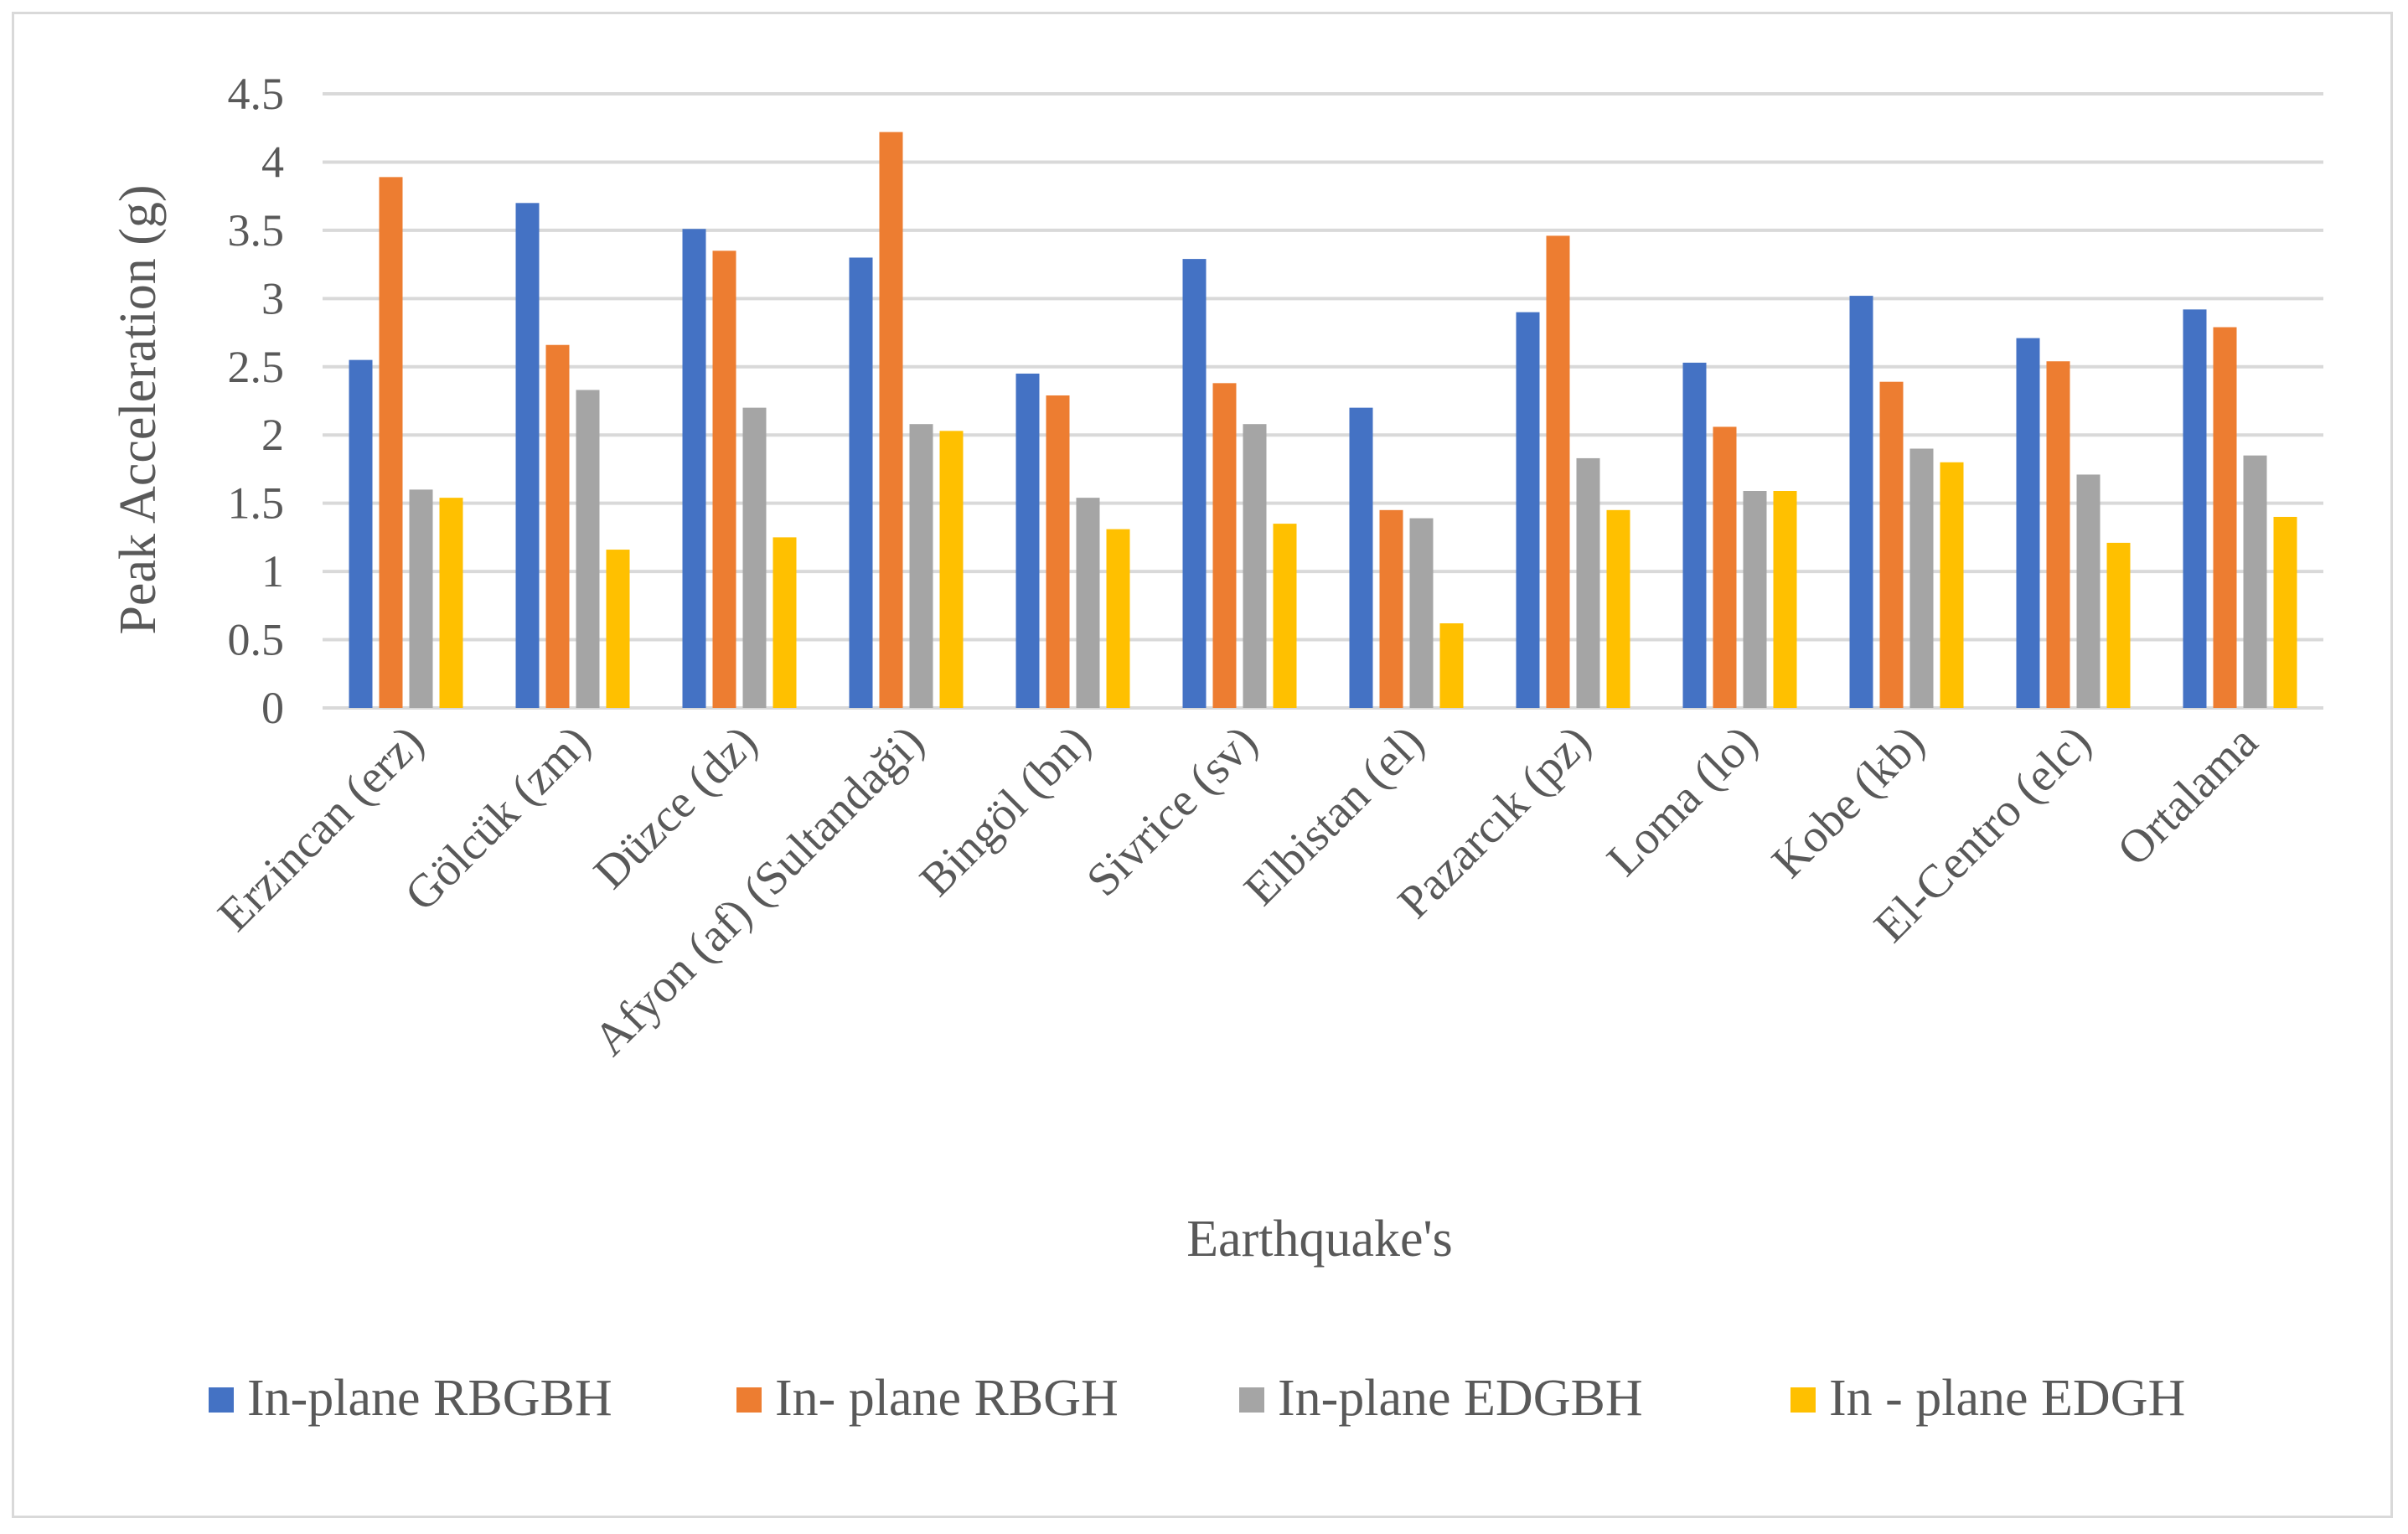  What do you see at coordinates (272, 162) in the screenshot?
I see `y-tick-label: 4` at bounding box center [272, 162].